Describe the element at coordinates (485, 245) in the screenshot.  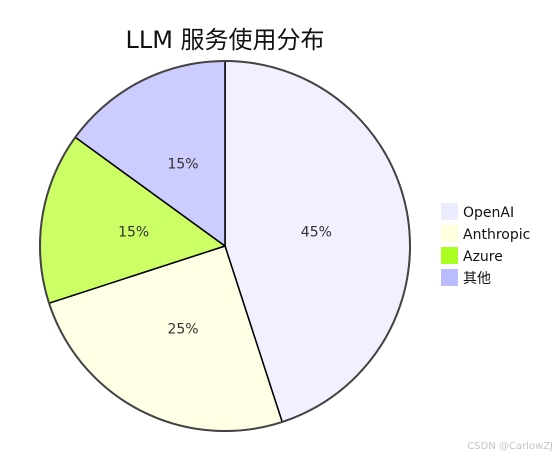
I see `legend: OpenAI Anthropic Azure 其他` at that location.